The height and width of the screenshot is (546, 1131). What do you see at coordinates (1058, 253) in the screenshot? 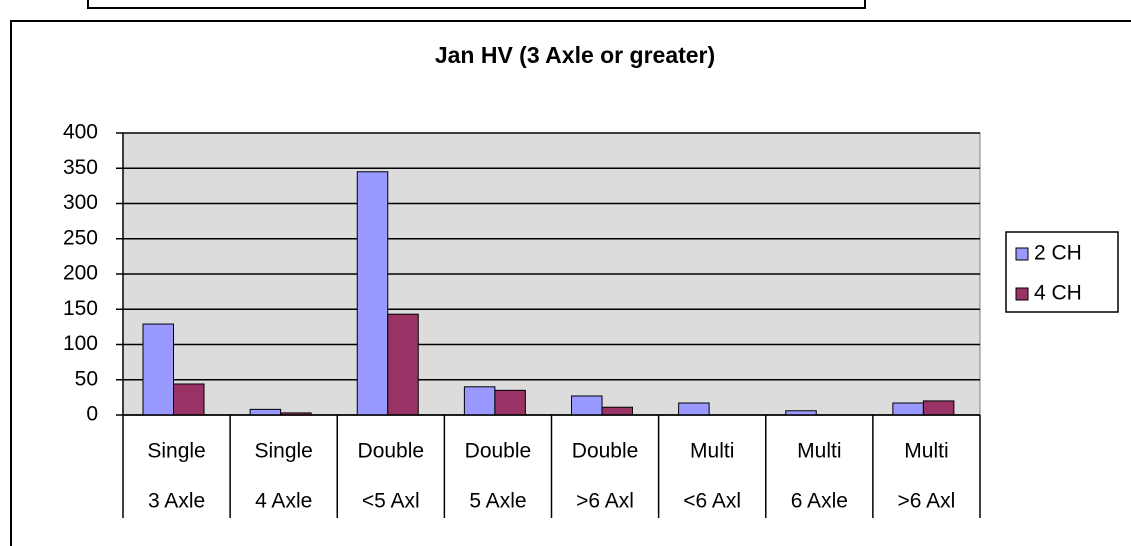
I see `legend-label: 2 CH` at bounding box center [1058, 253].